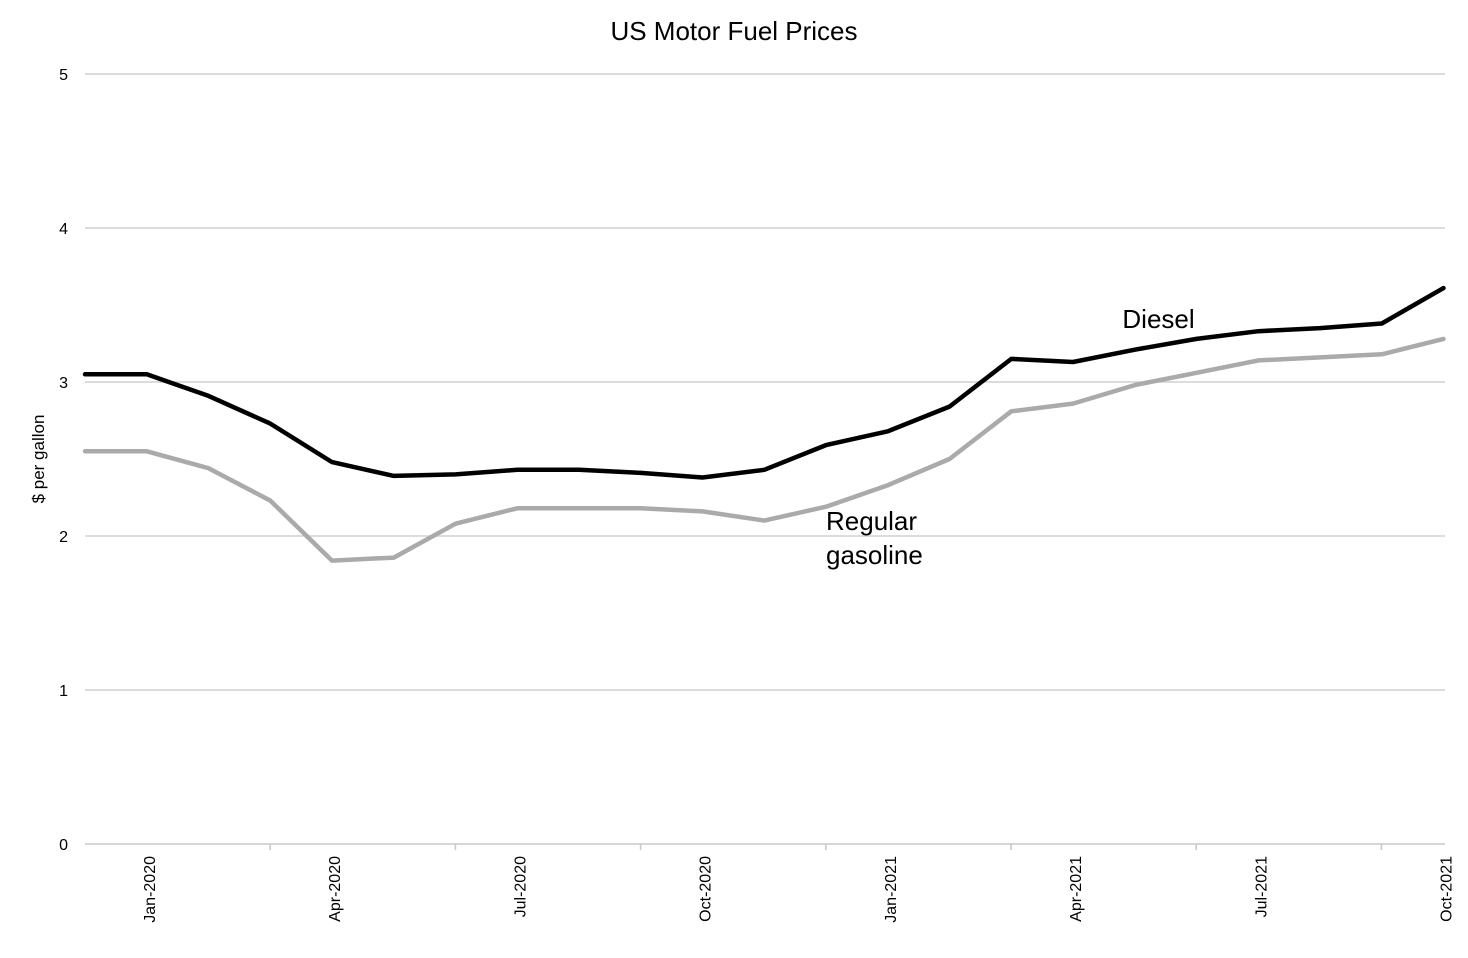  What do you see at coordinates (891, 889) in the screenshot?
I see `x-tick-label: Jan-2021` at bounding box center [891, 889].